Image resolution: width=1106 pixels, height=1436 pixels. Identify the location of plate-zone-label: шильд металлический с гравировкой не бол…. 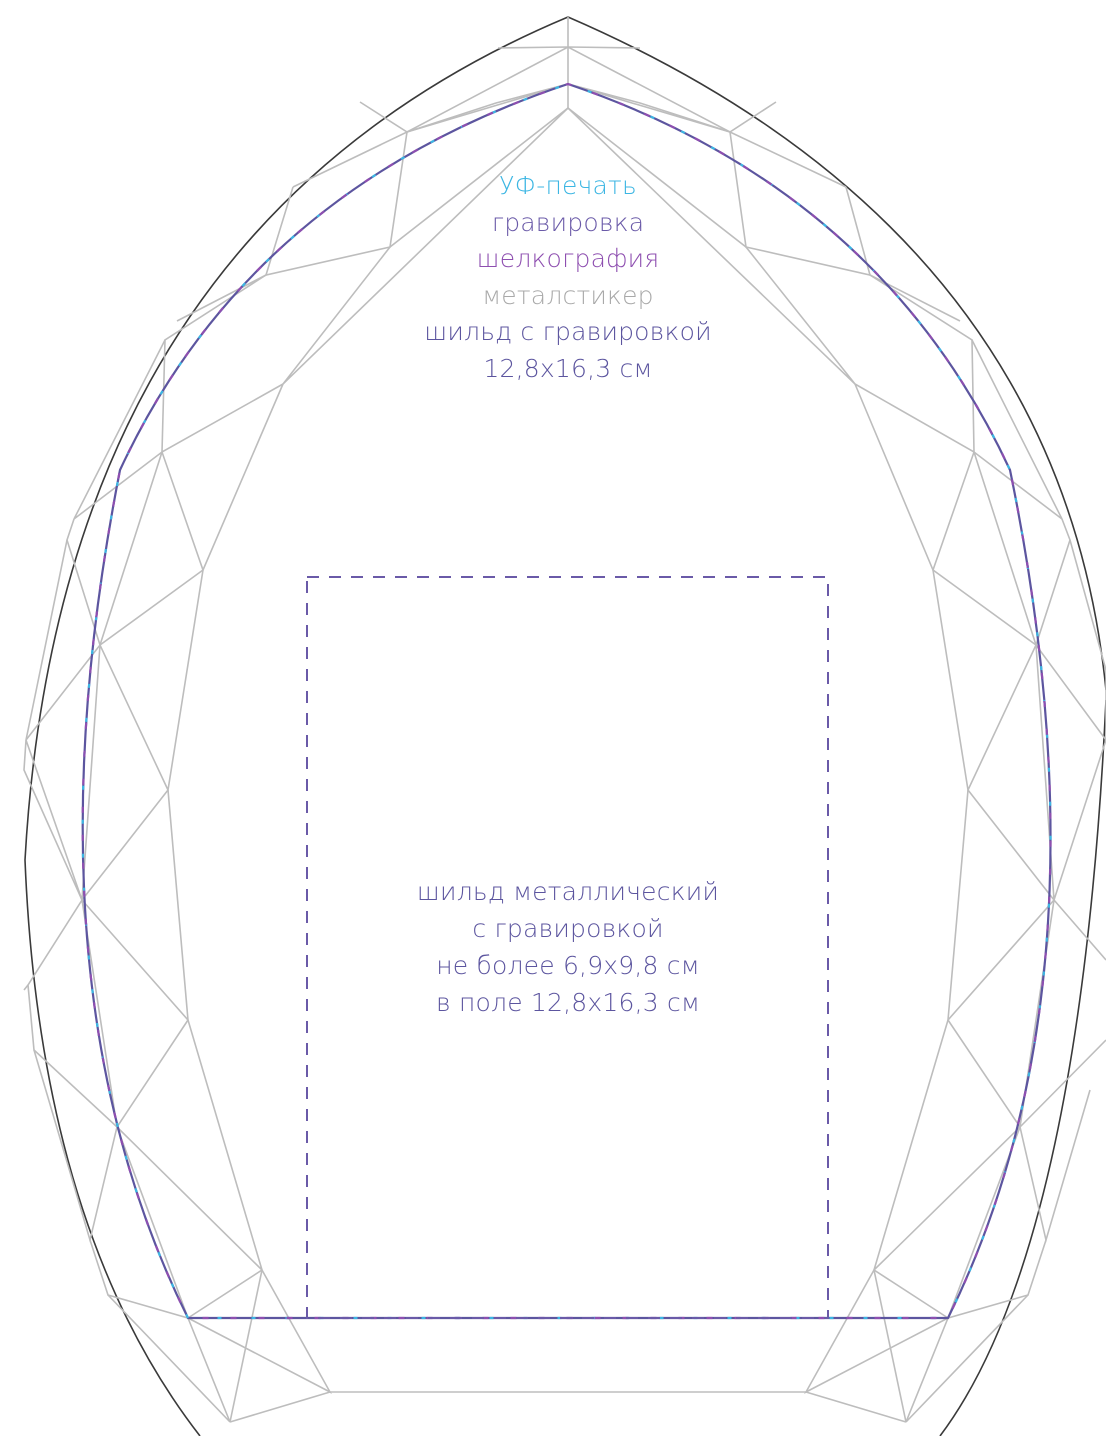
(553, 947).